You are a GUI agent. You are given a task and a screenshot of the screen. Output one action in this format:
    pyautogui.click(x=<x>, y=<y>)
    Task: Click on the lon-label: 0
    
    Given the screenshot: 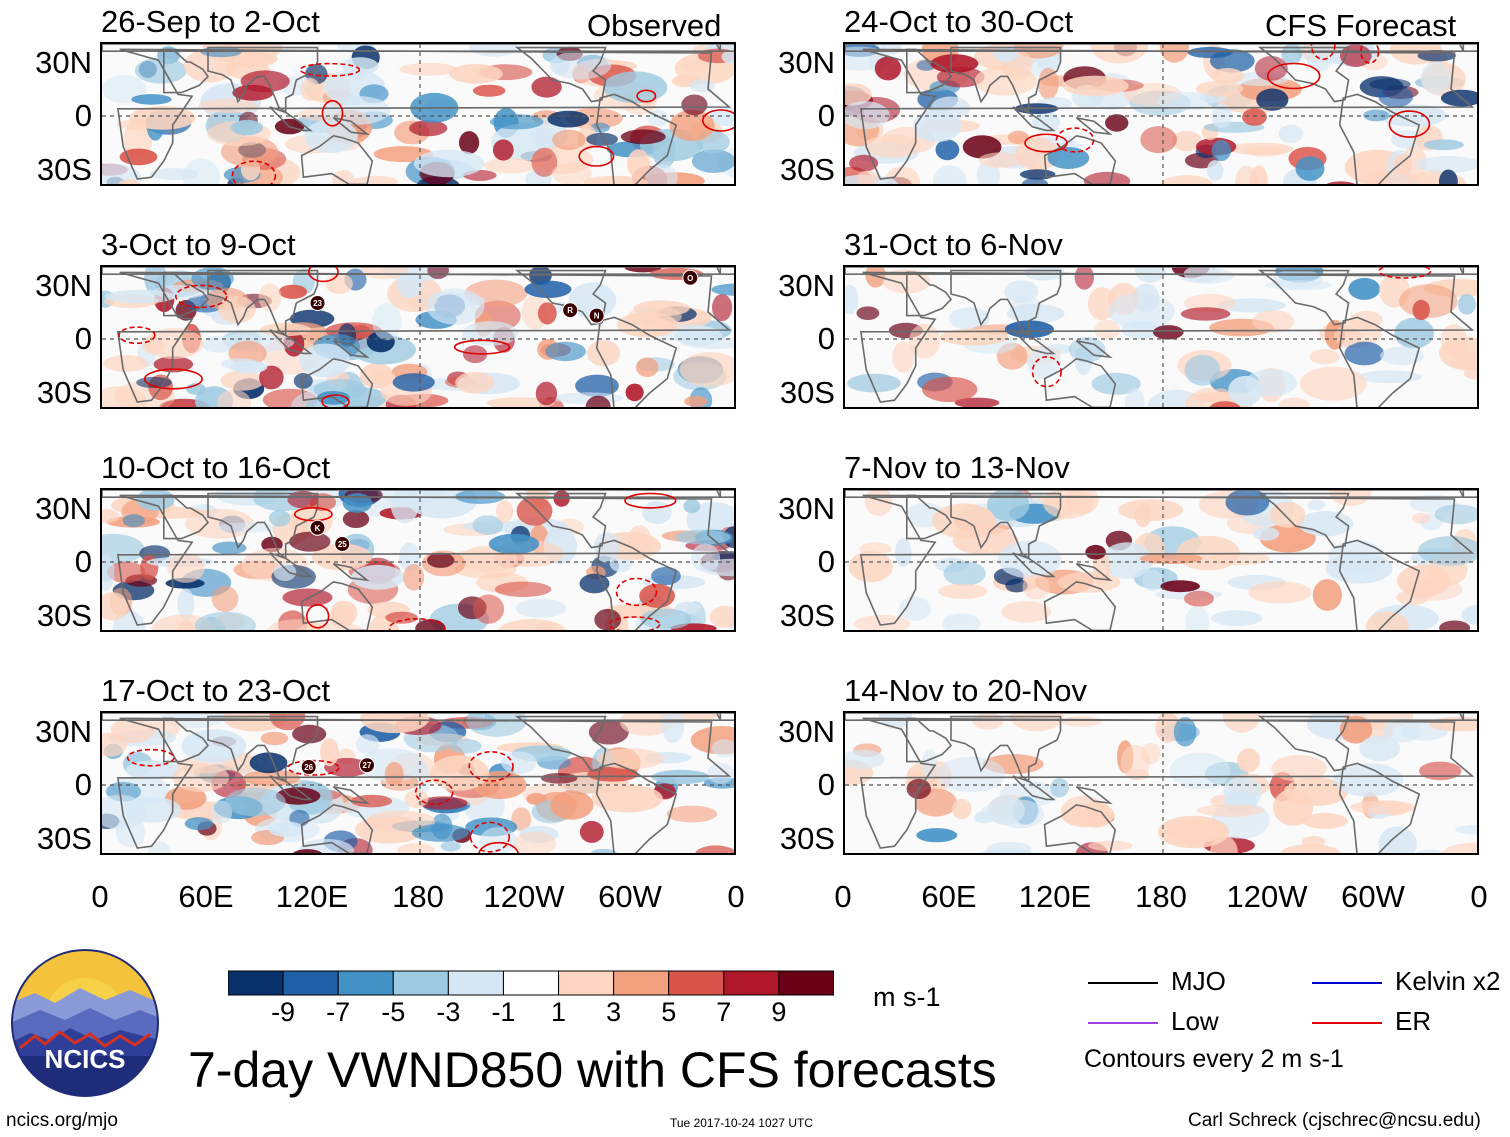 What is the action you would take?
    pyautogui.click(x=1479, y=896)
    